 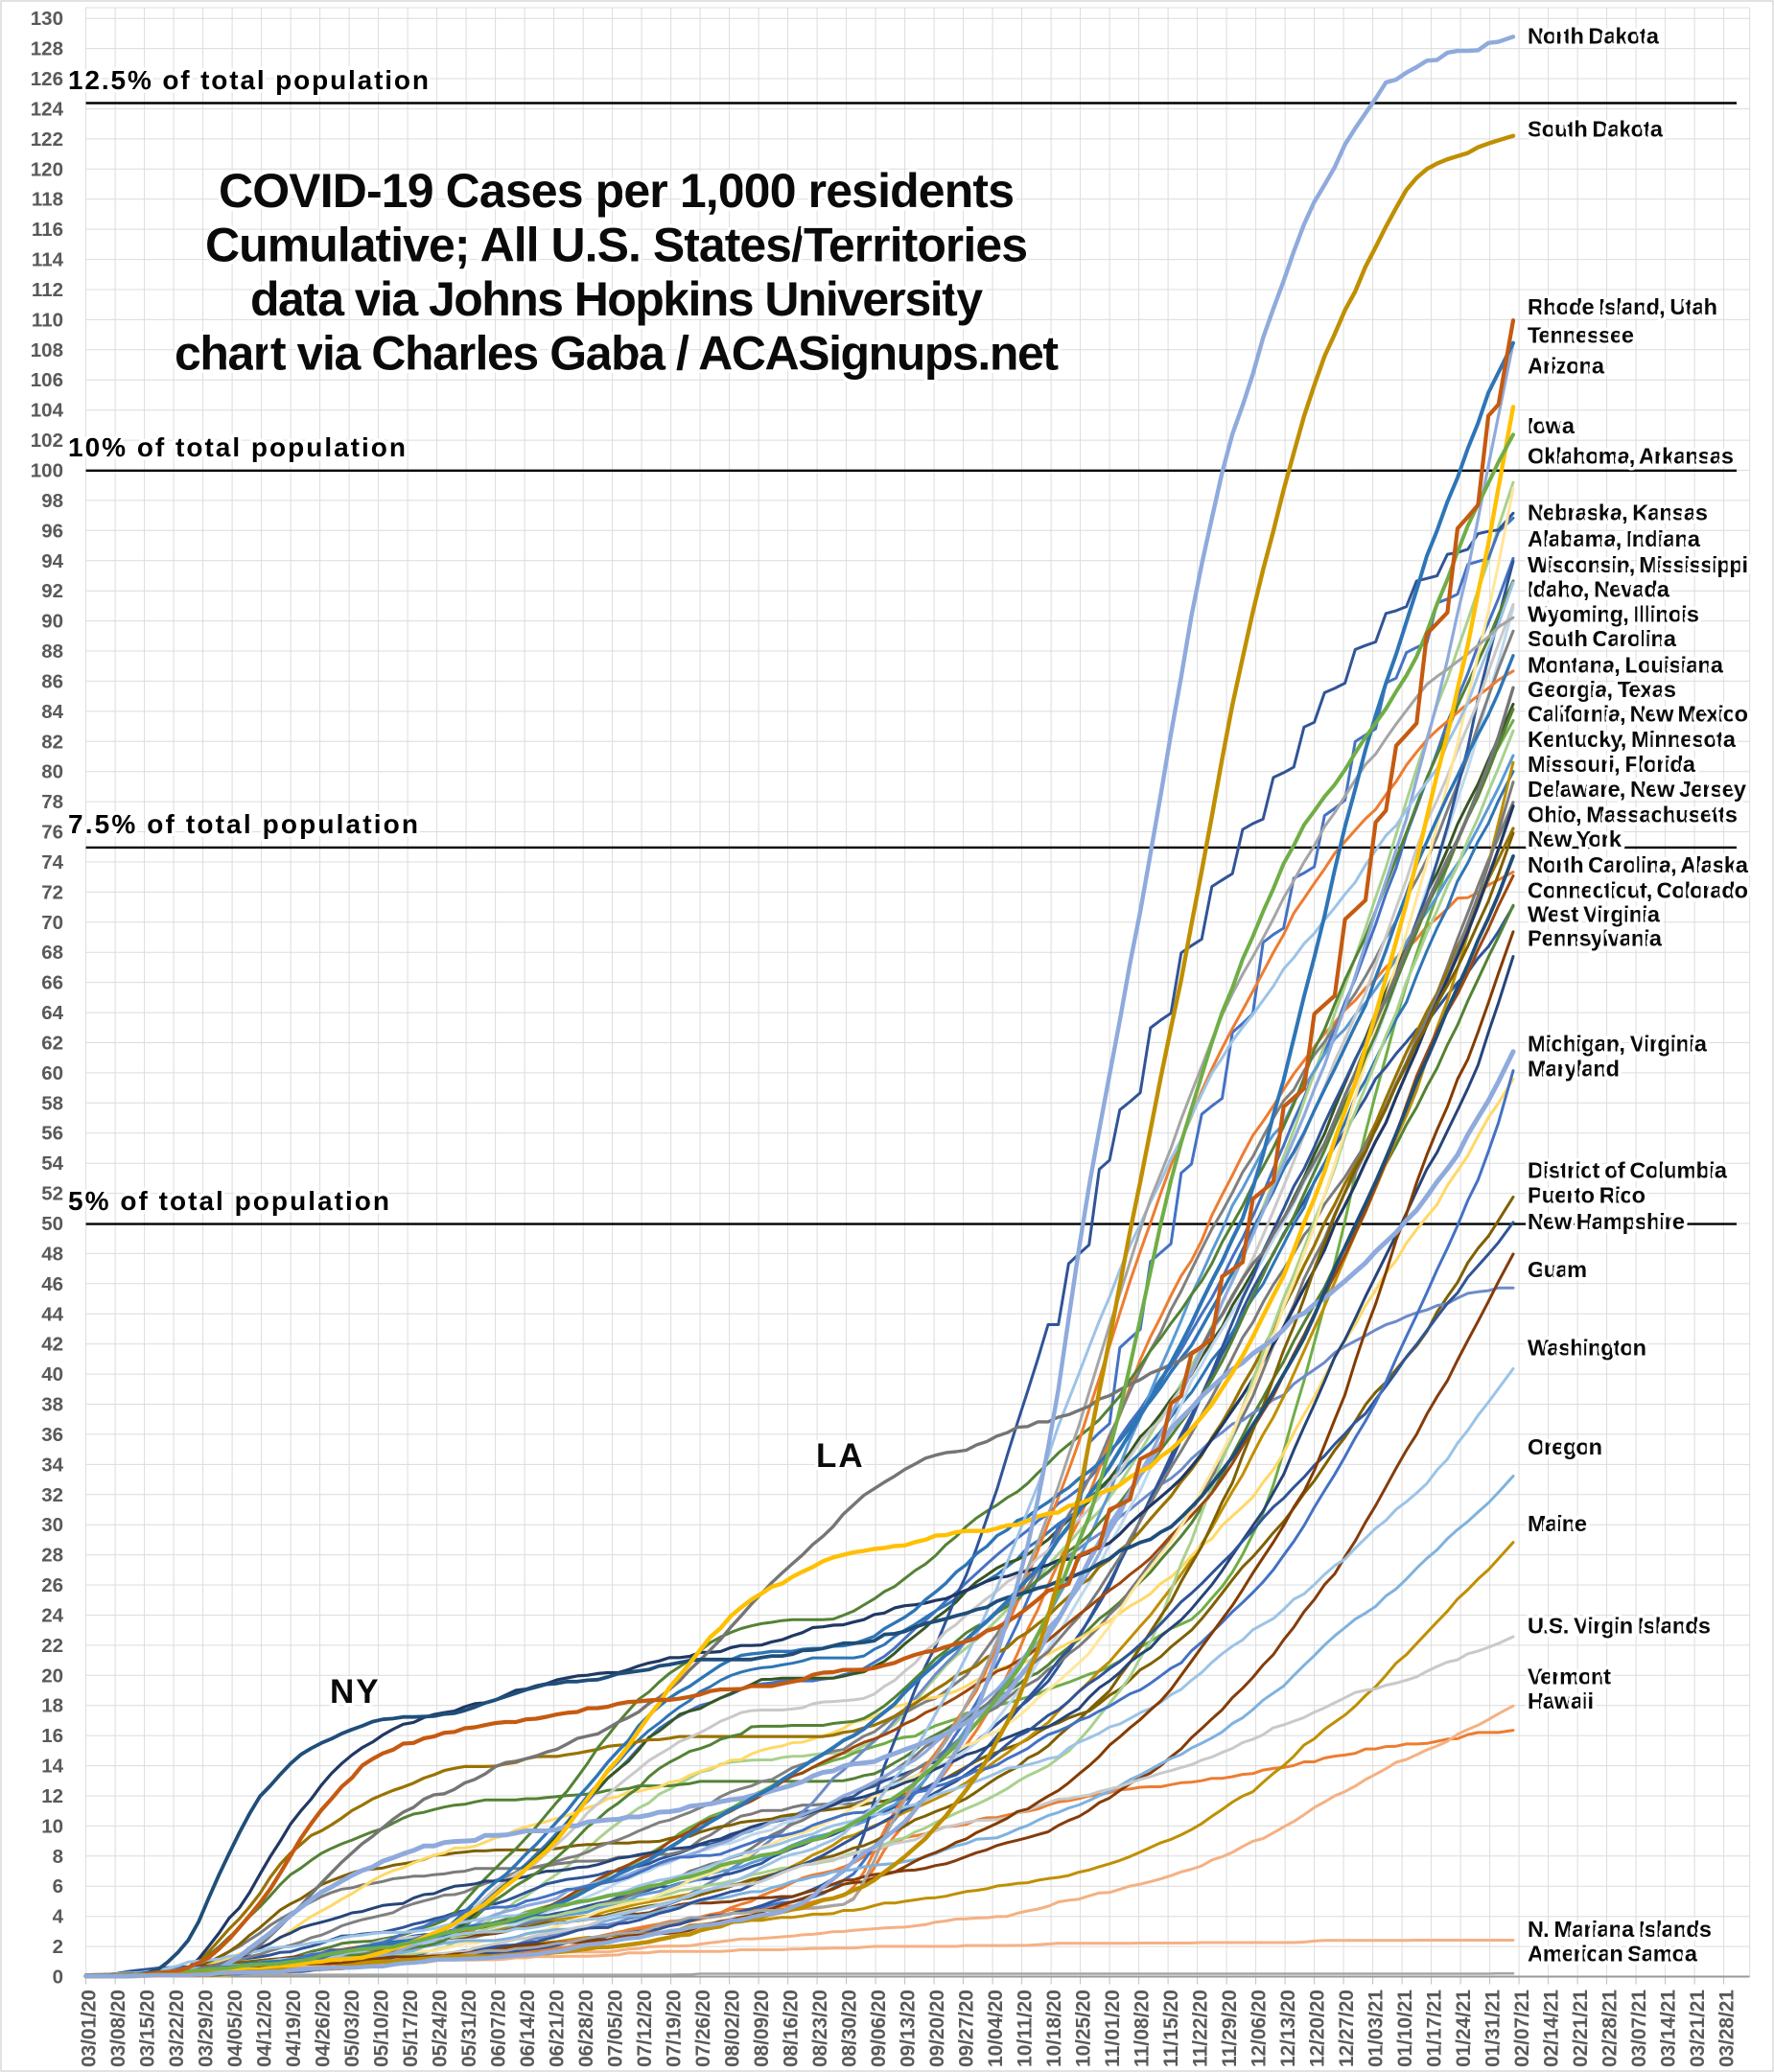 I want to click on svg-text: Oklahoma, Arkansas, so click(x=1631, y=457).